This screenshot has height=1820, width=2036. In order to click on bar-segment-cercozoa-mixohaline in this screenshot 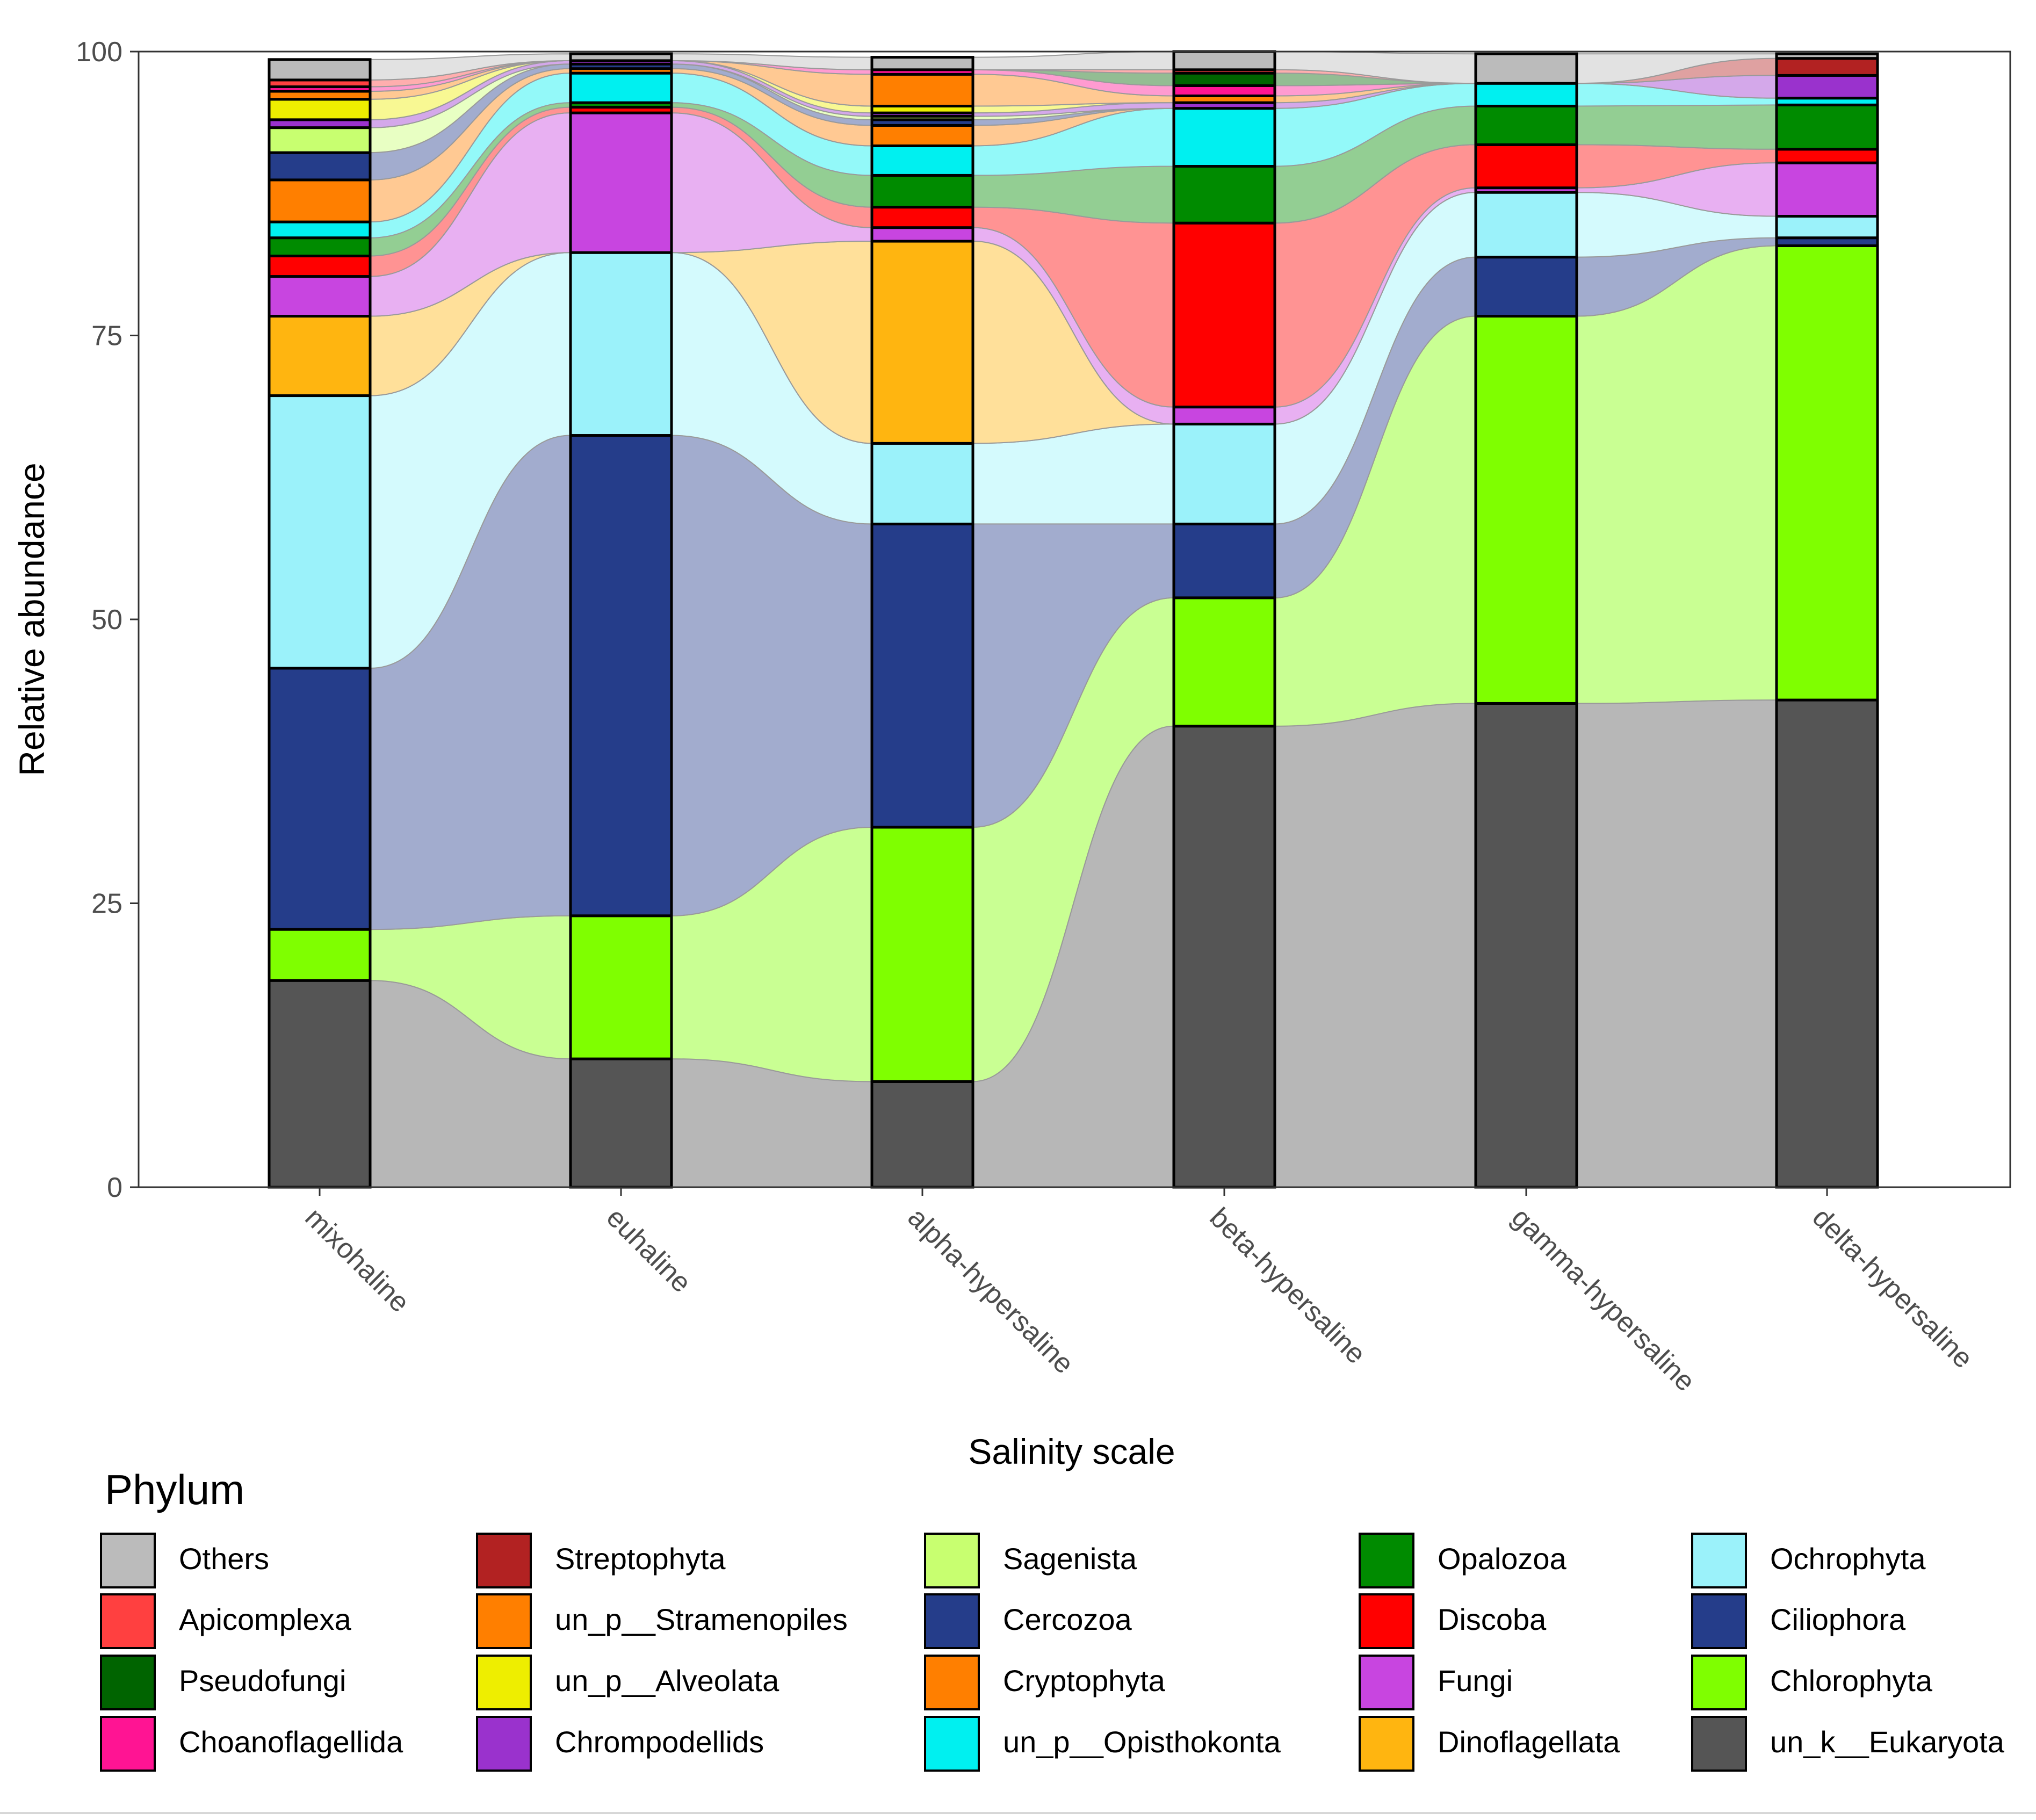, I will do `click(320, 166)`.